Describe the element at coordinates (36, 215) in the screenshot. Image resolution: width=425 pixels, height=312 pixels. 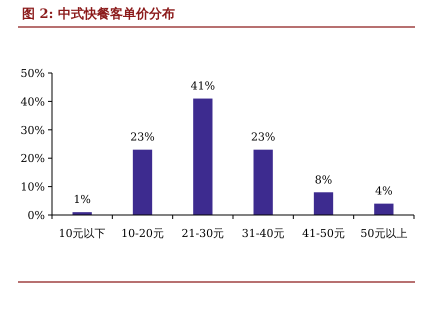
I see `y-tick-label: 0%` at that location.